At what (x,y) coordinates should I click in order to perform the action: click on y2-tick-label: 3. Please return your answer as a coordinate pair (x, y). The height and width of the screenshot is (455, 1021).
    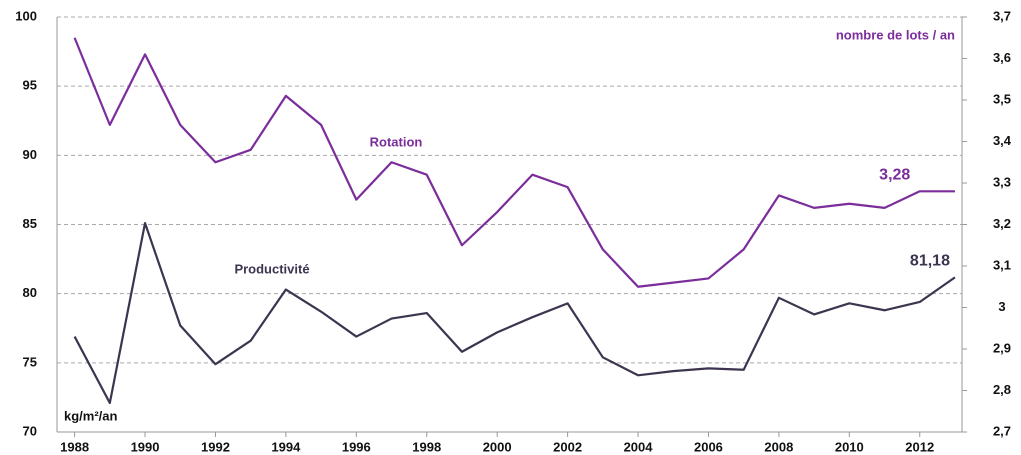
    Looking at the image, I should click on (1001, 306).